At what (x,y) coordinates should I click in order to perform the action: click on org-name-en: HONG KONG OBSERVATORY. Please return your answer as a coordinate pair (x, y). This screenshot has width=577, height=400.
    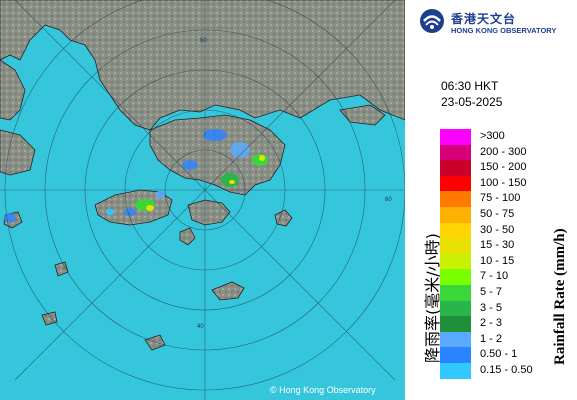
    Looking at the image, I should click on (504, 30).